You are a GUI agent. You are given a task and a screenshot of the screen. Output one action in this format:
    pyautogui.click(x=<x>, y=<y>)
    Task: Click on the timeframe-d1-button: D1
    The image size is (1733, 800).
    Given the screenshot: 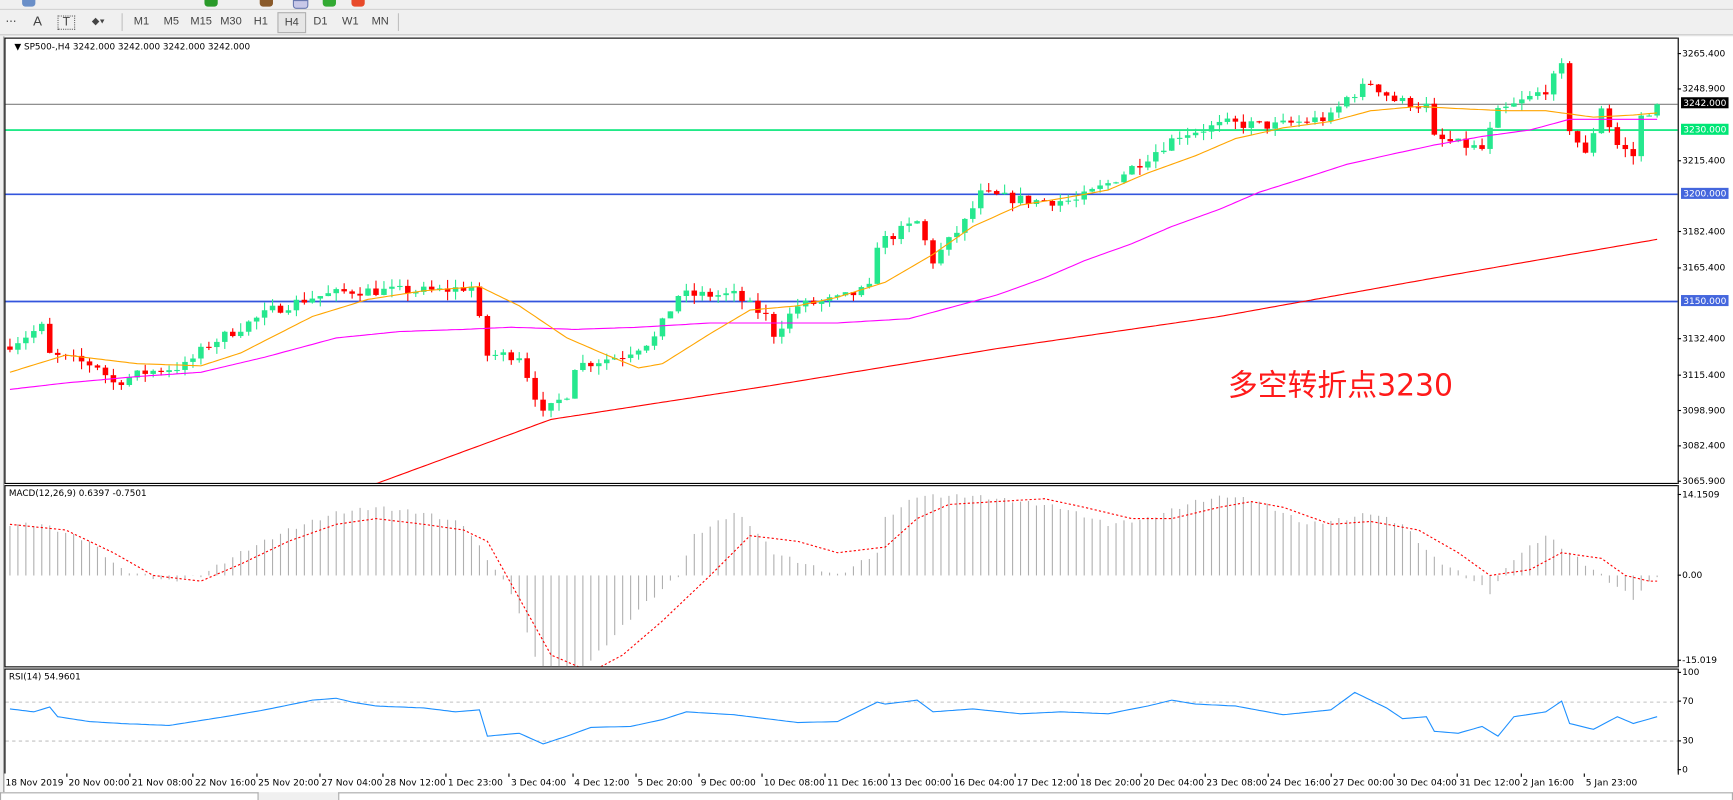 What is the action you would take?
    pyautogui.click(x=320, y=21)
    